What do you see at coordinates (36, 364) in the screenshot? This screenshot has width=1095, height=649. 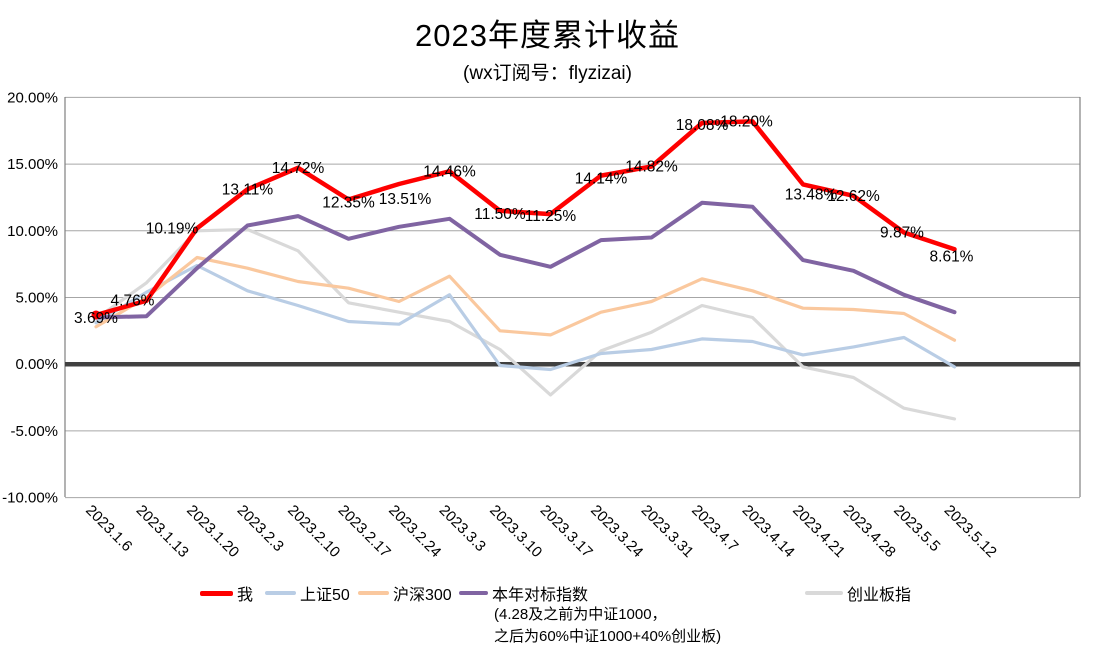 I see `y-tick-label: 0.00%` at bounding box center [36, 364].